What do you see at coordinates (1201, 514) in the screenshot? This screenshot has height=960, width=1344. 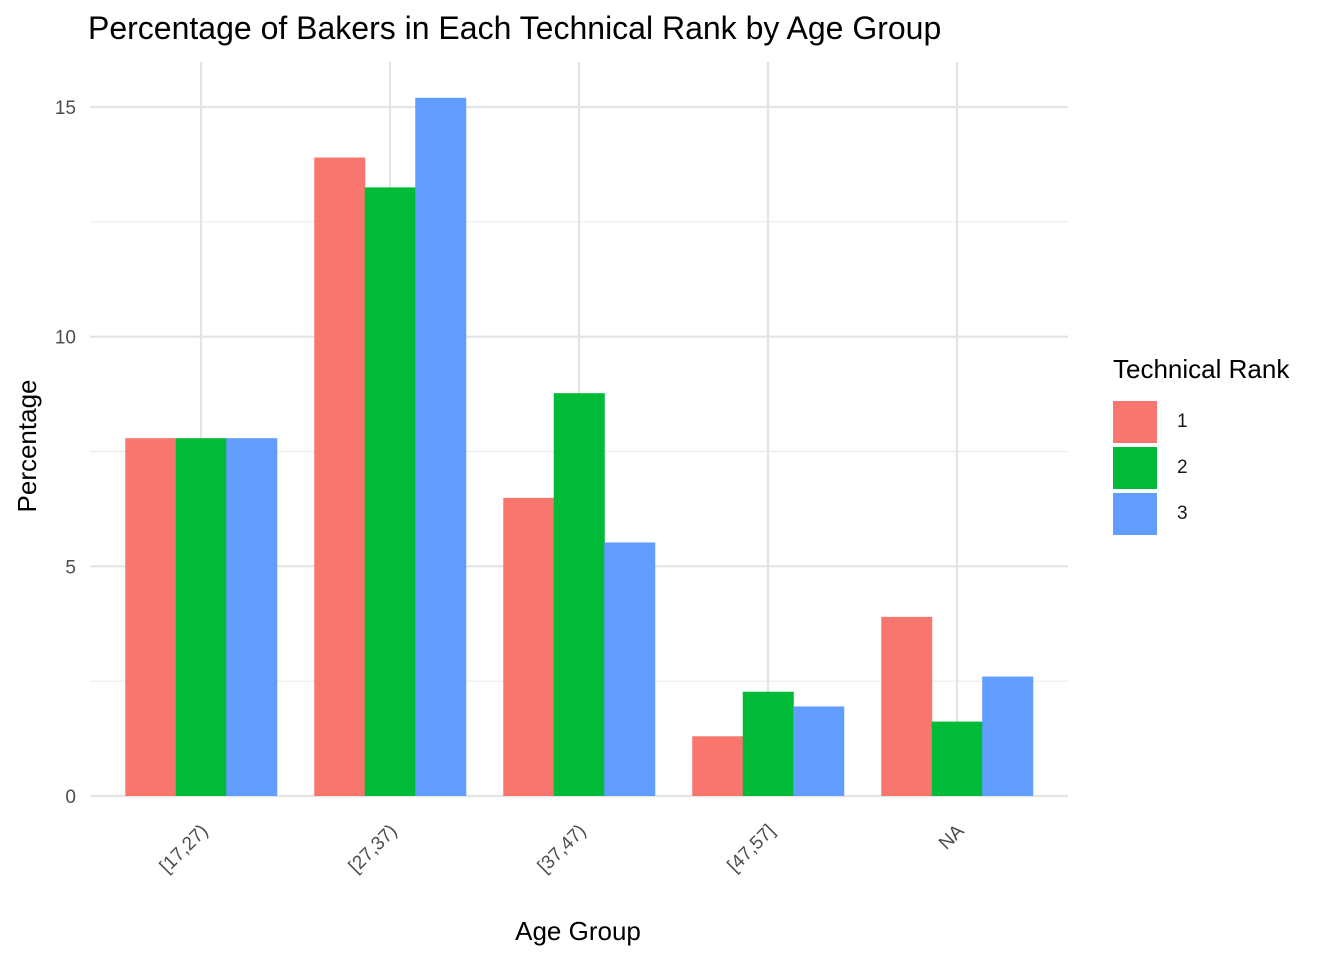 I see `legend-item-3: 3` at bounding box center [1201, 514].